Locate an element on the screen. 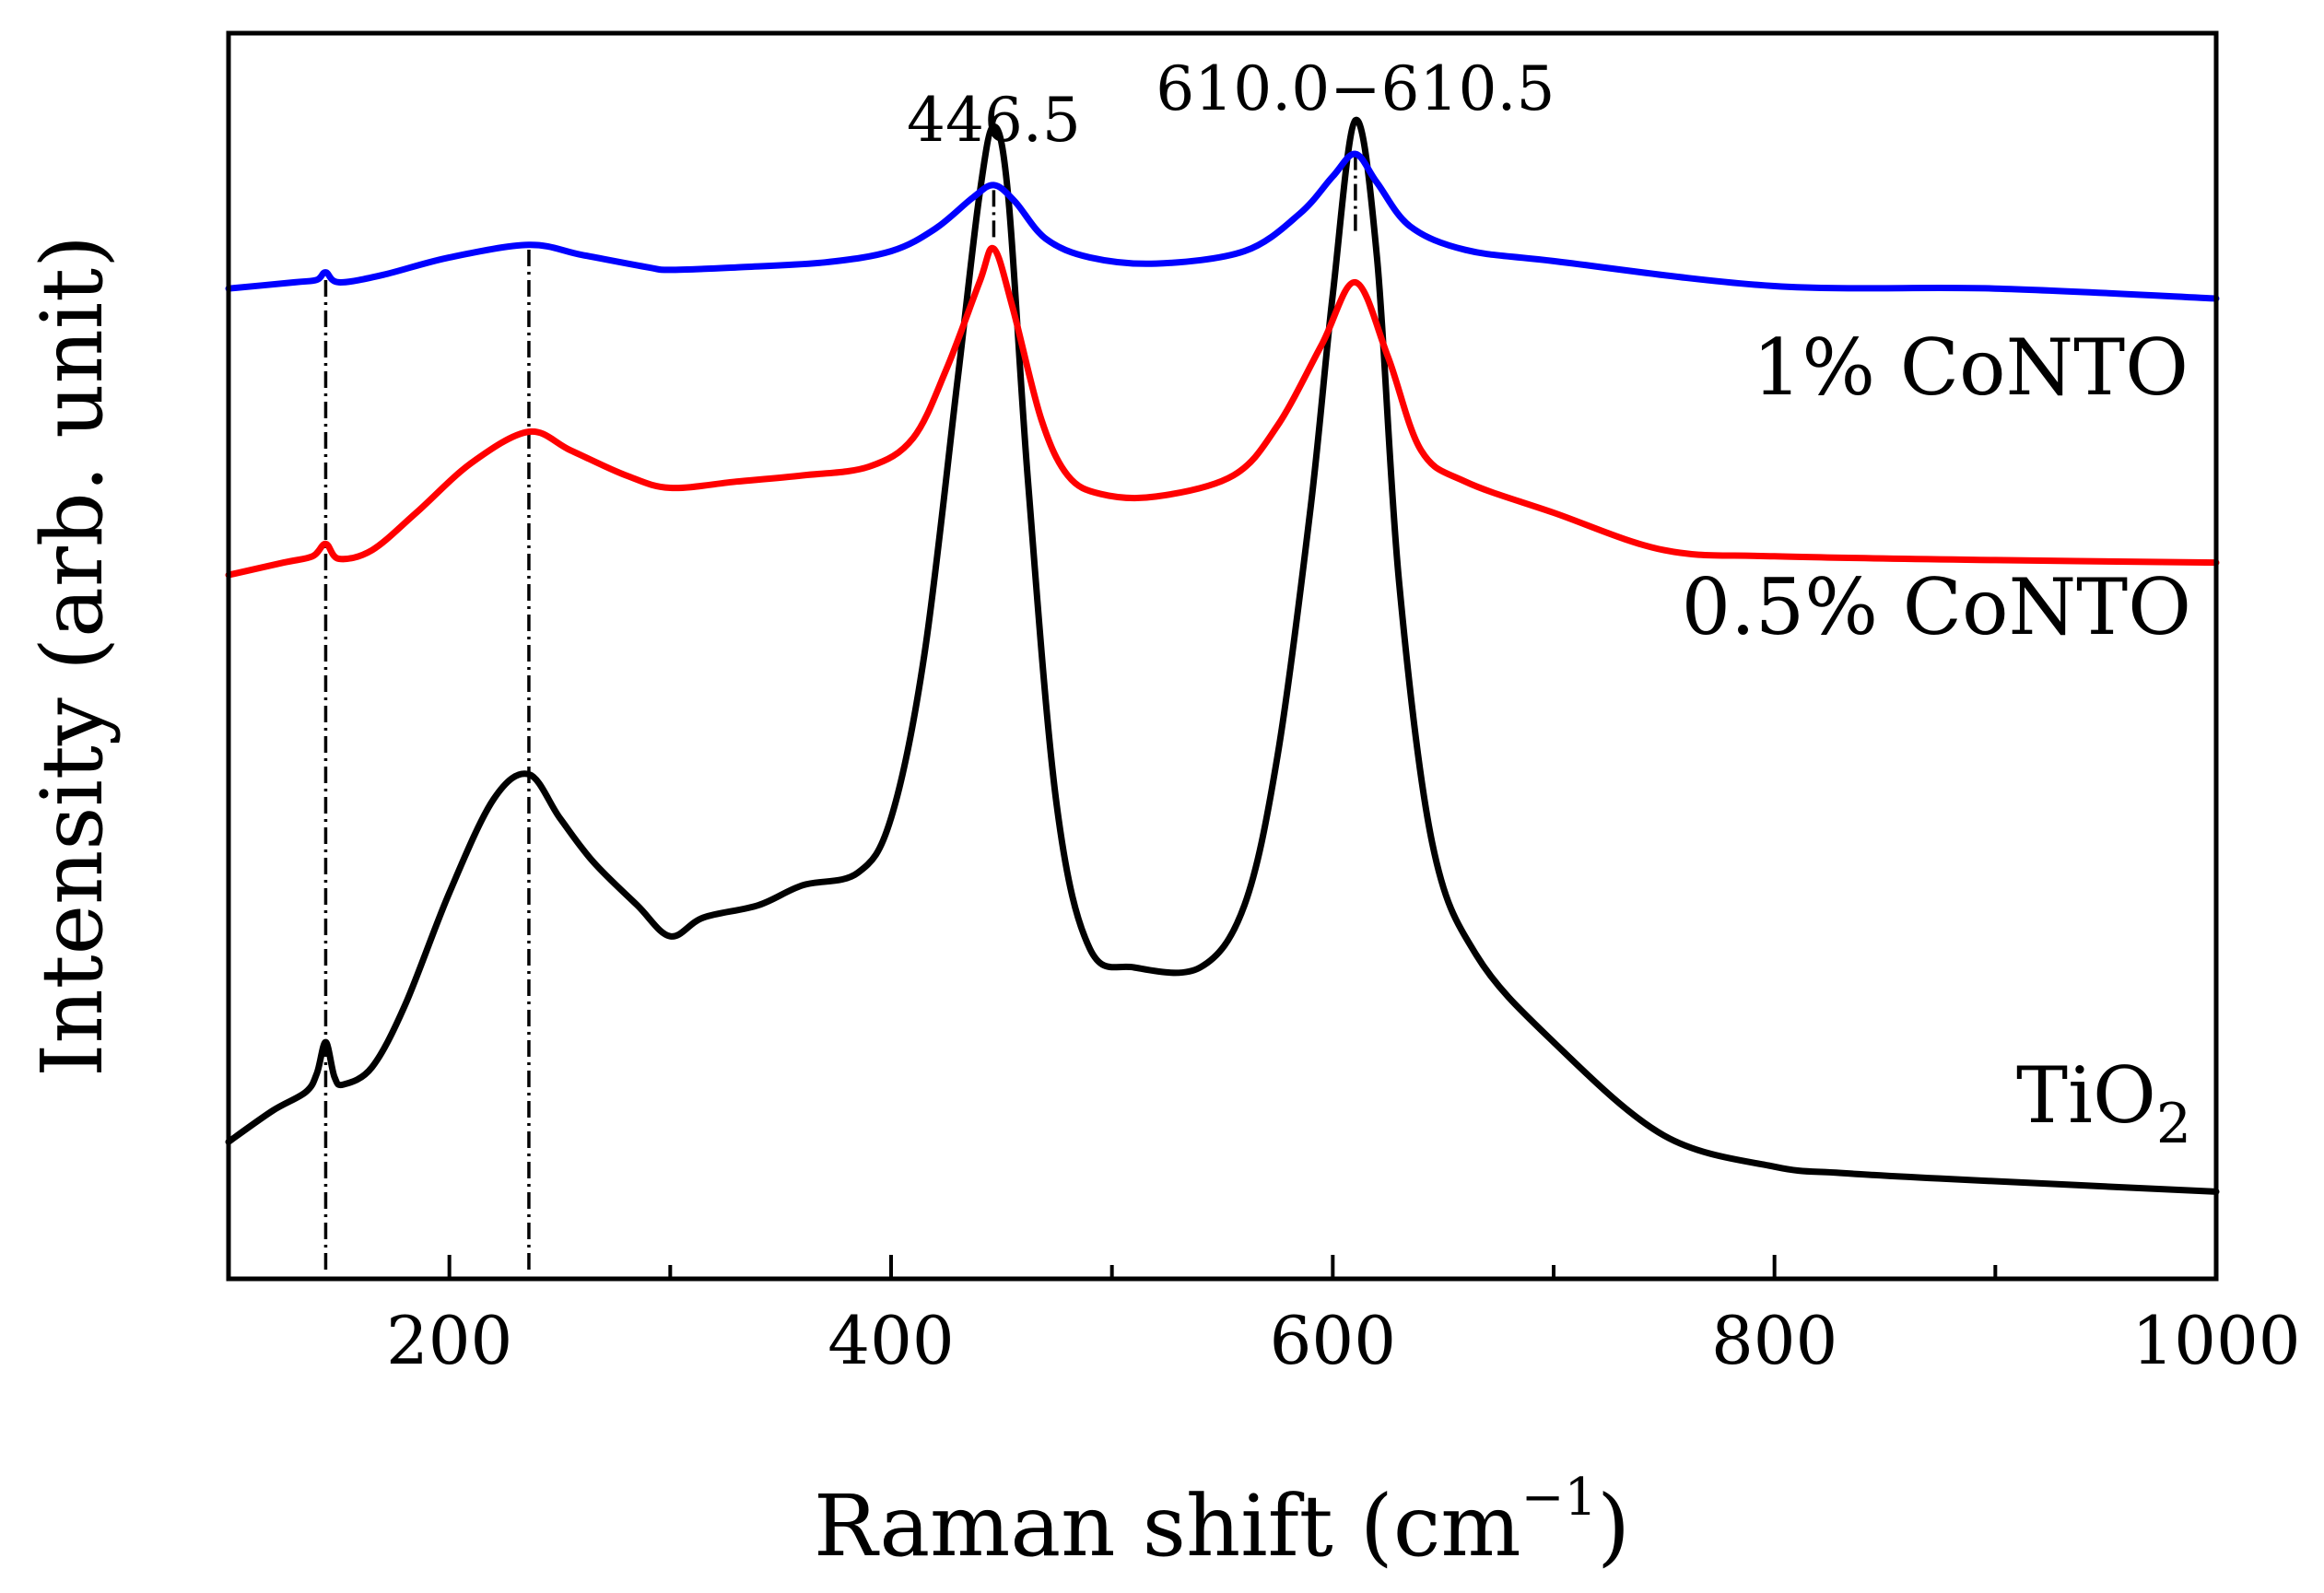 The image size is (2324, 1593). series-label-tio2: TiO2 is located at coordinates (2103, 1103).